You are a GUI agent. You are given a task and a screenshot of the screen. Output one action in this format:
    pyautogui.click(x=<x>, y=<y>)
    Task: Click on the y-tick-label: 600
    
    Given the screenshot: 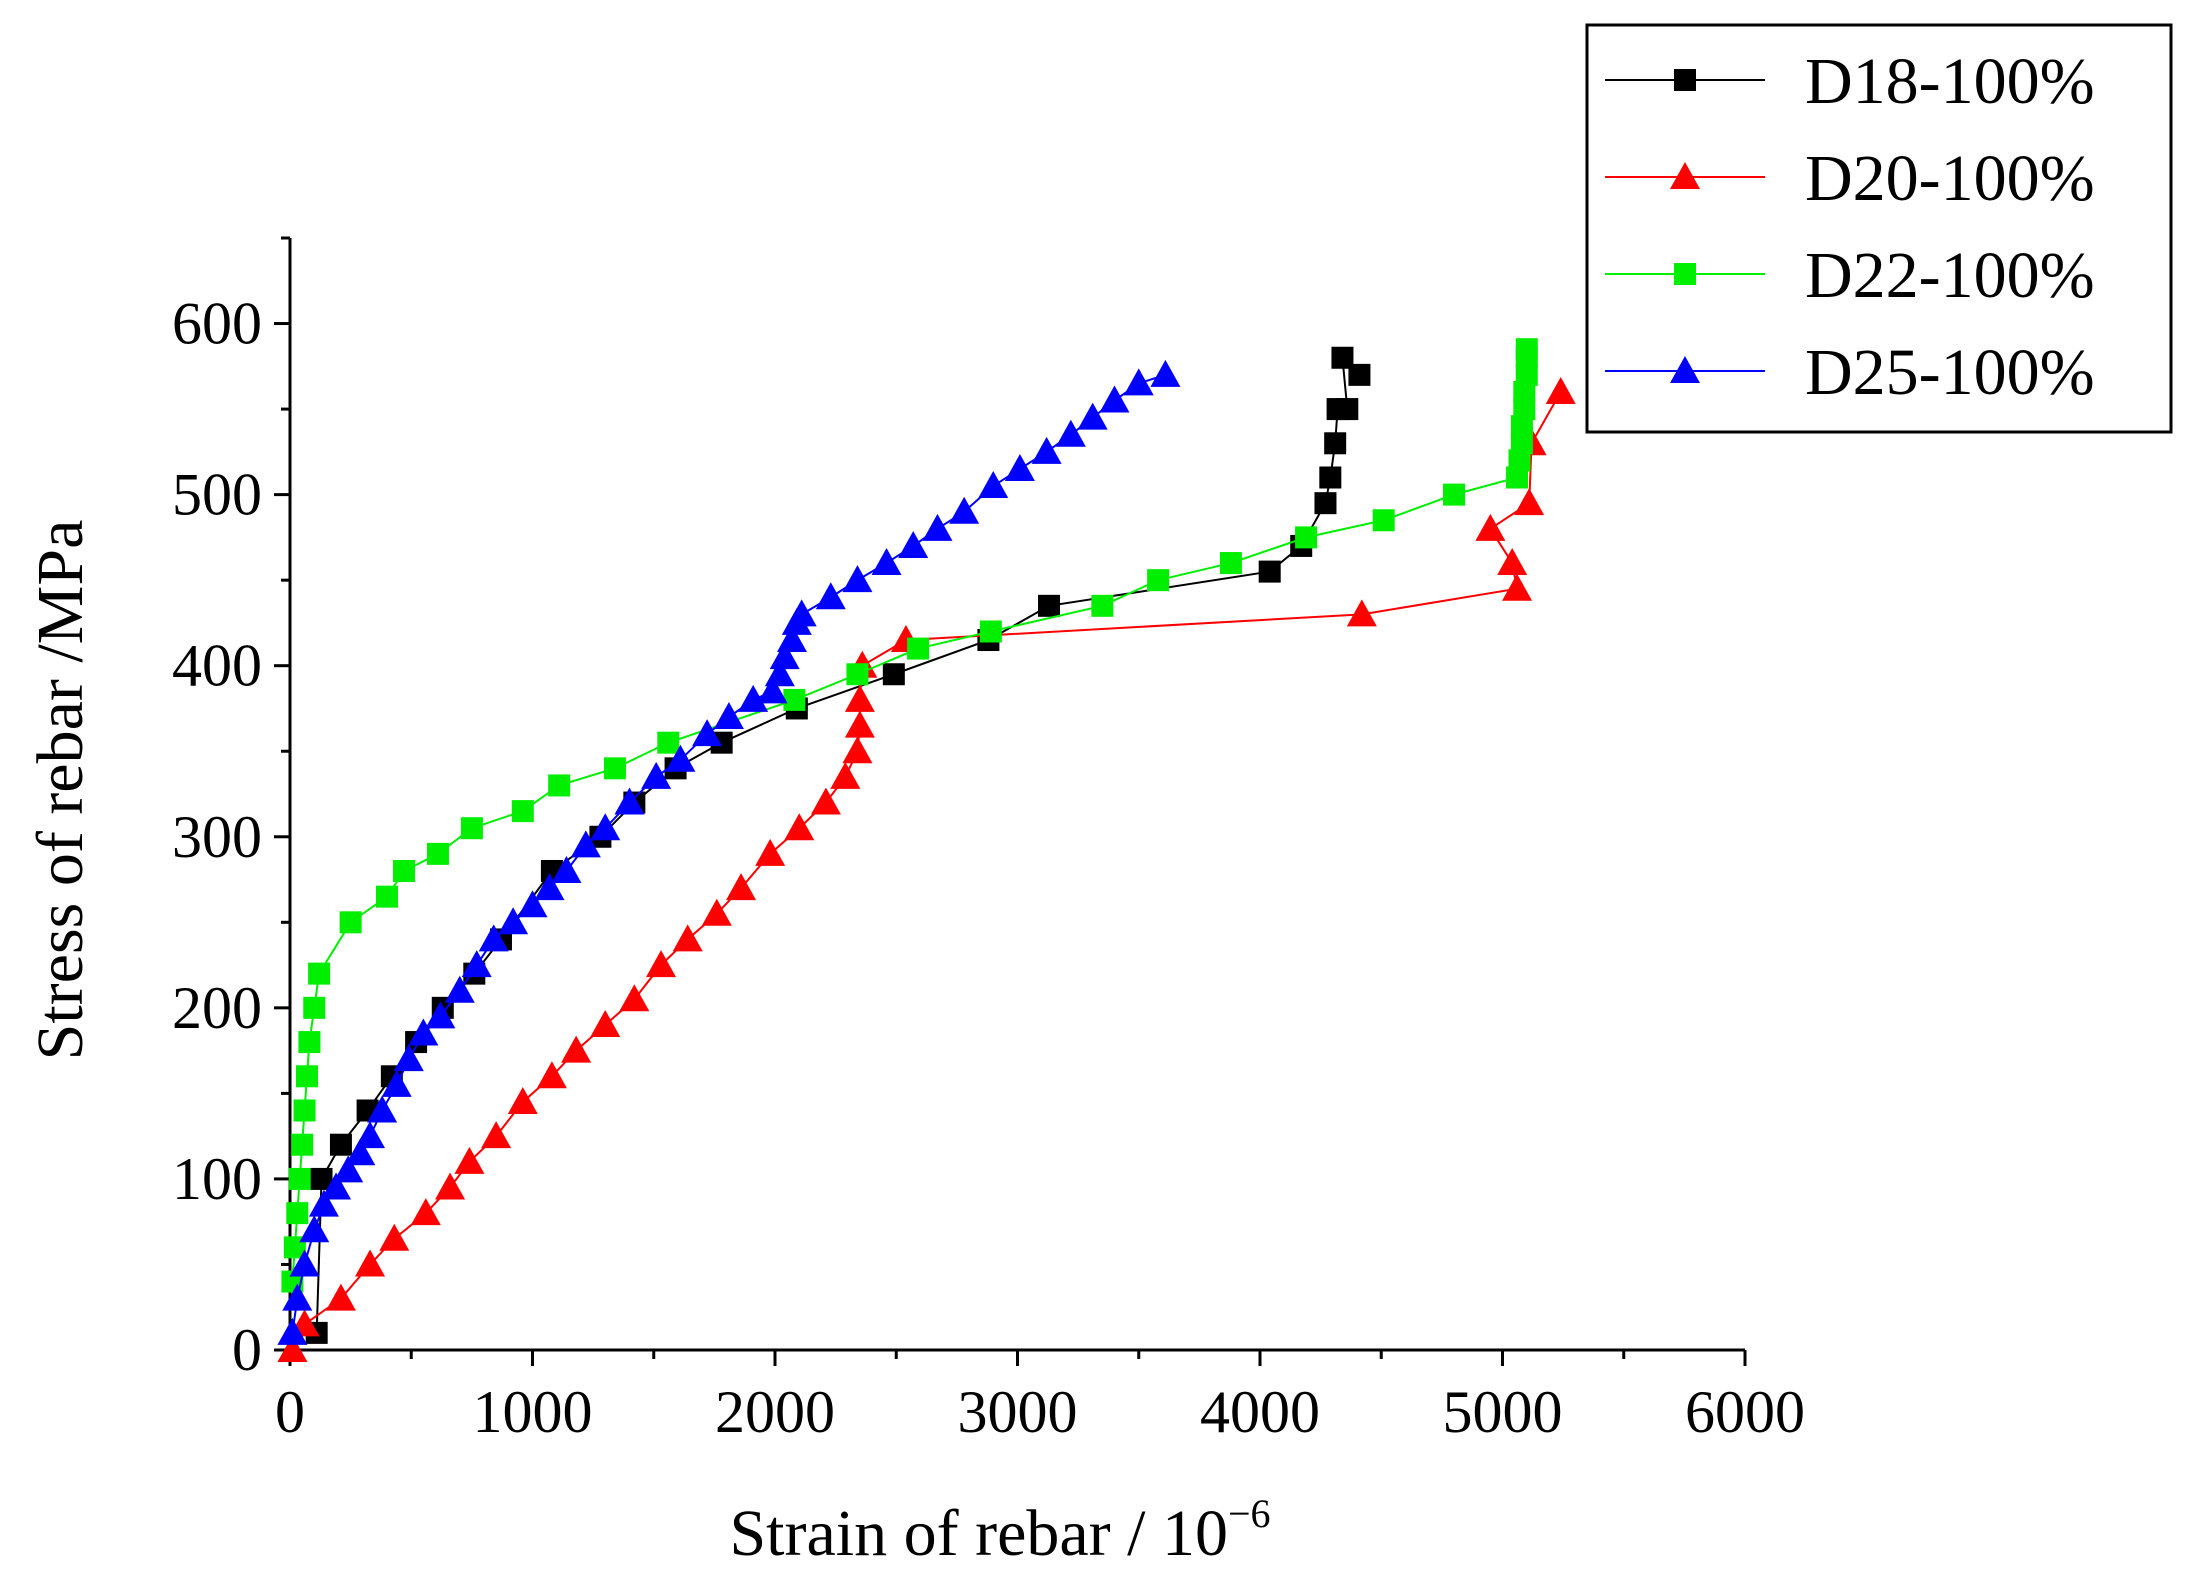 What is the action you would take?
    pyautogui.click(x=217, y=324)
    